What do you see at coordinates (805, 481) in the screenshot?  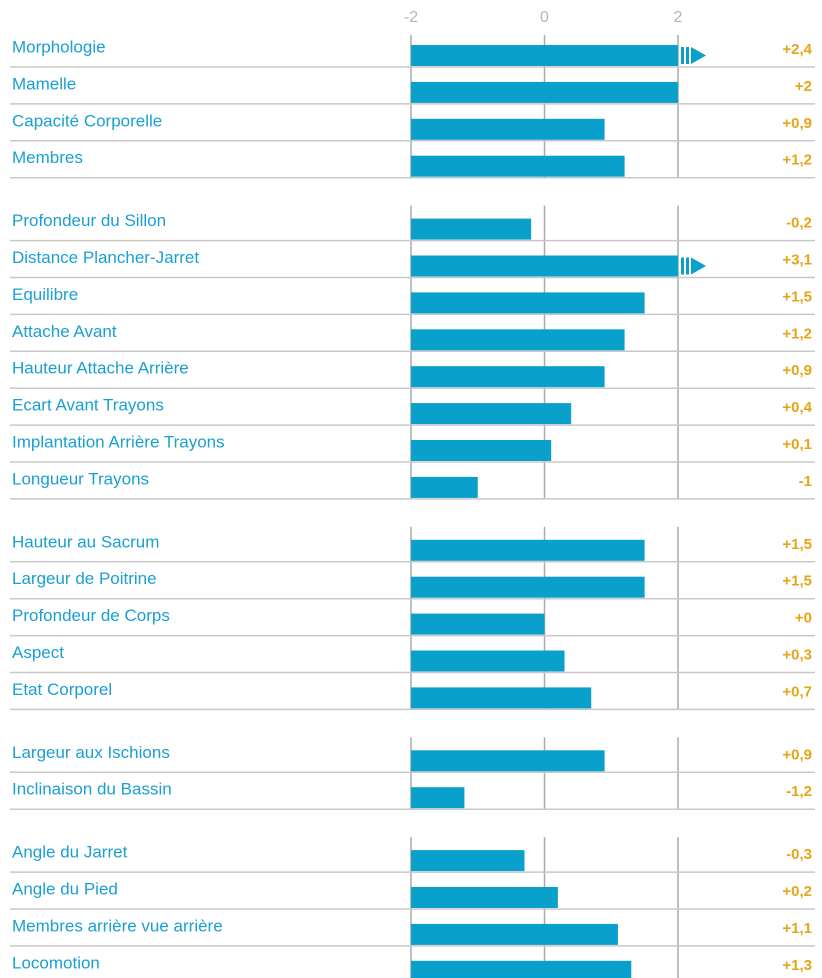 I see `value-label: -1` at bounding box center [805, 481].